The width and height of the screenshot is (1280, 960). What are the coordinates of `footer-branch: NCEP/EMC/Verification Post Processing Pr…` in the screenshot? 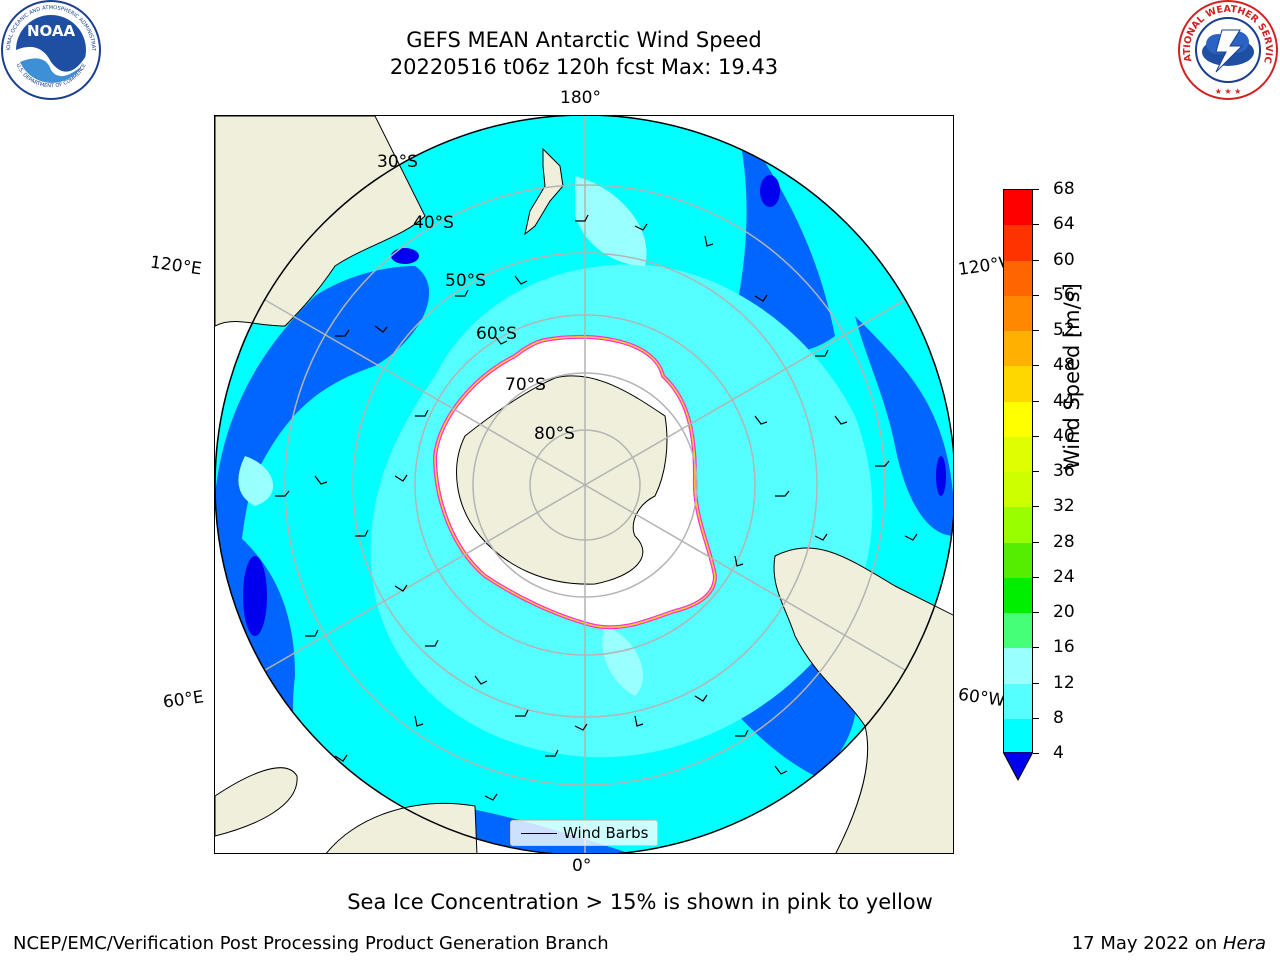 It's located at (311, 943).